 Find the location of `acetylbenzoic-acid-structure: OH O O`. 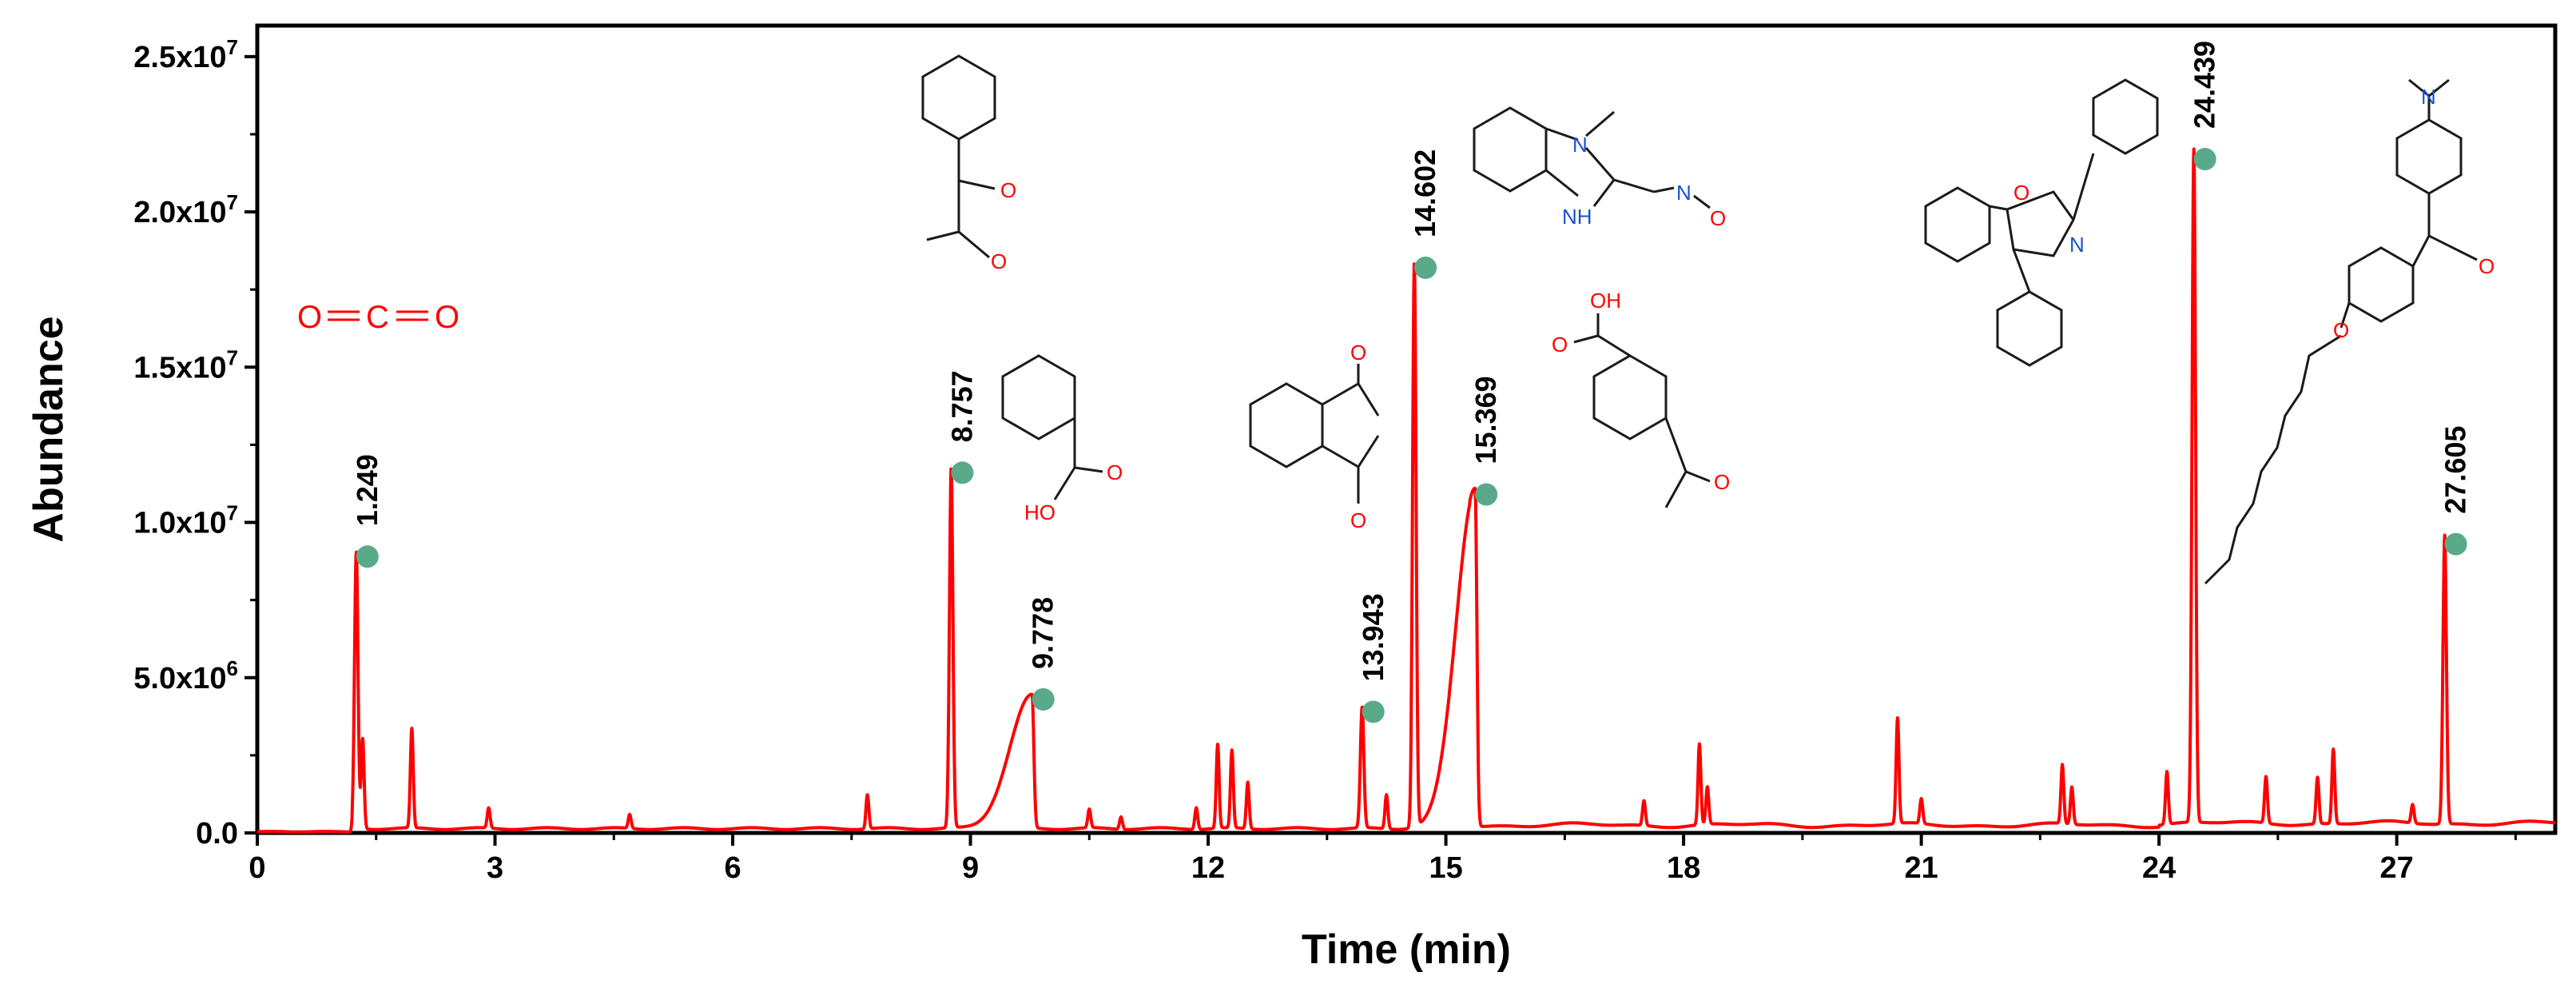

acetylbenzoic-acid-structure: OH O O is located at coordinates (1641, 398).